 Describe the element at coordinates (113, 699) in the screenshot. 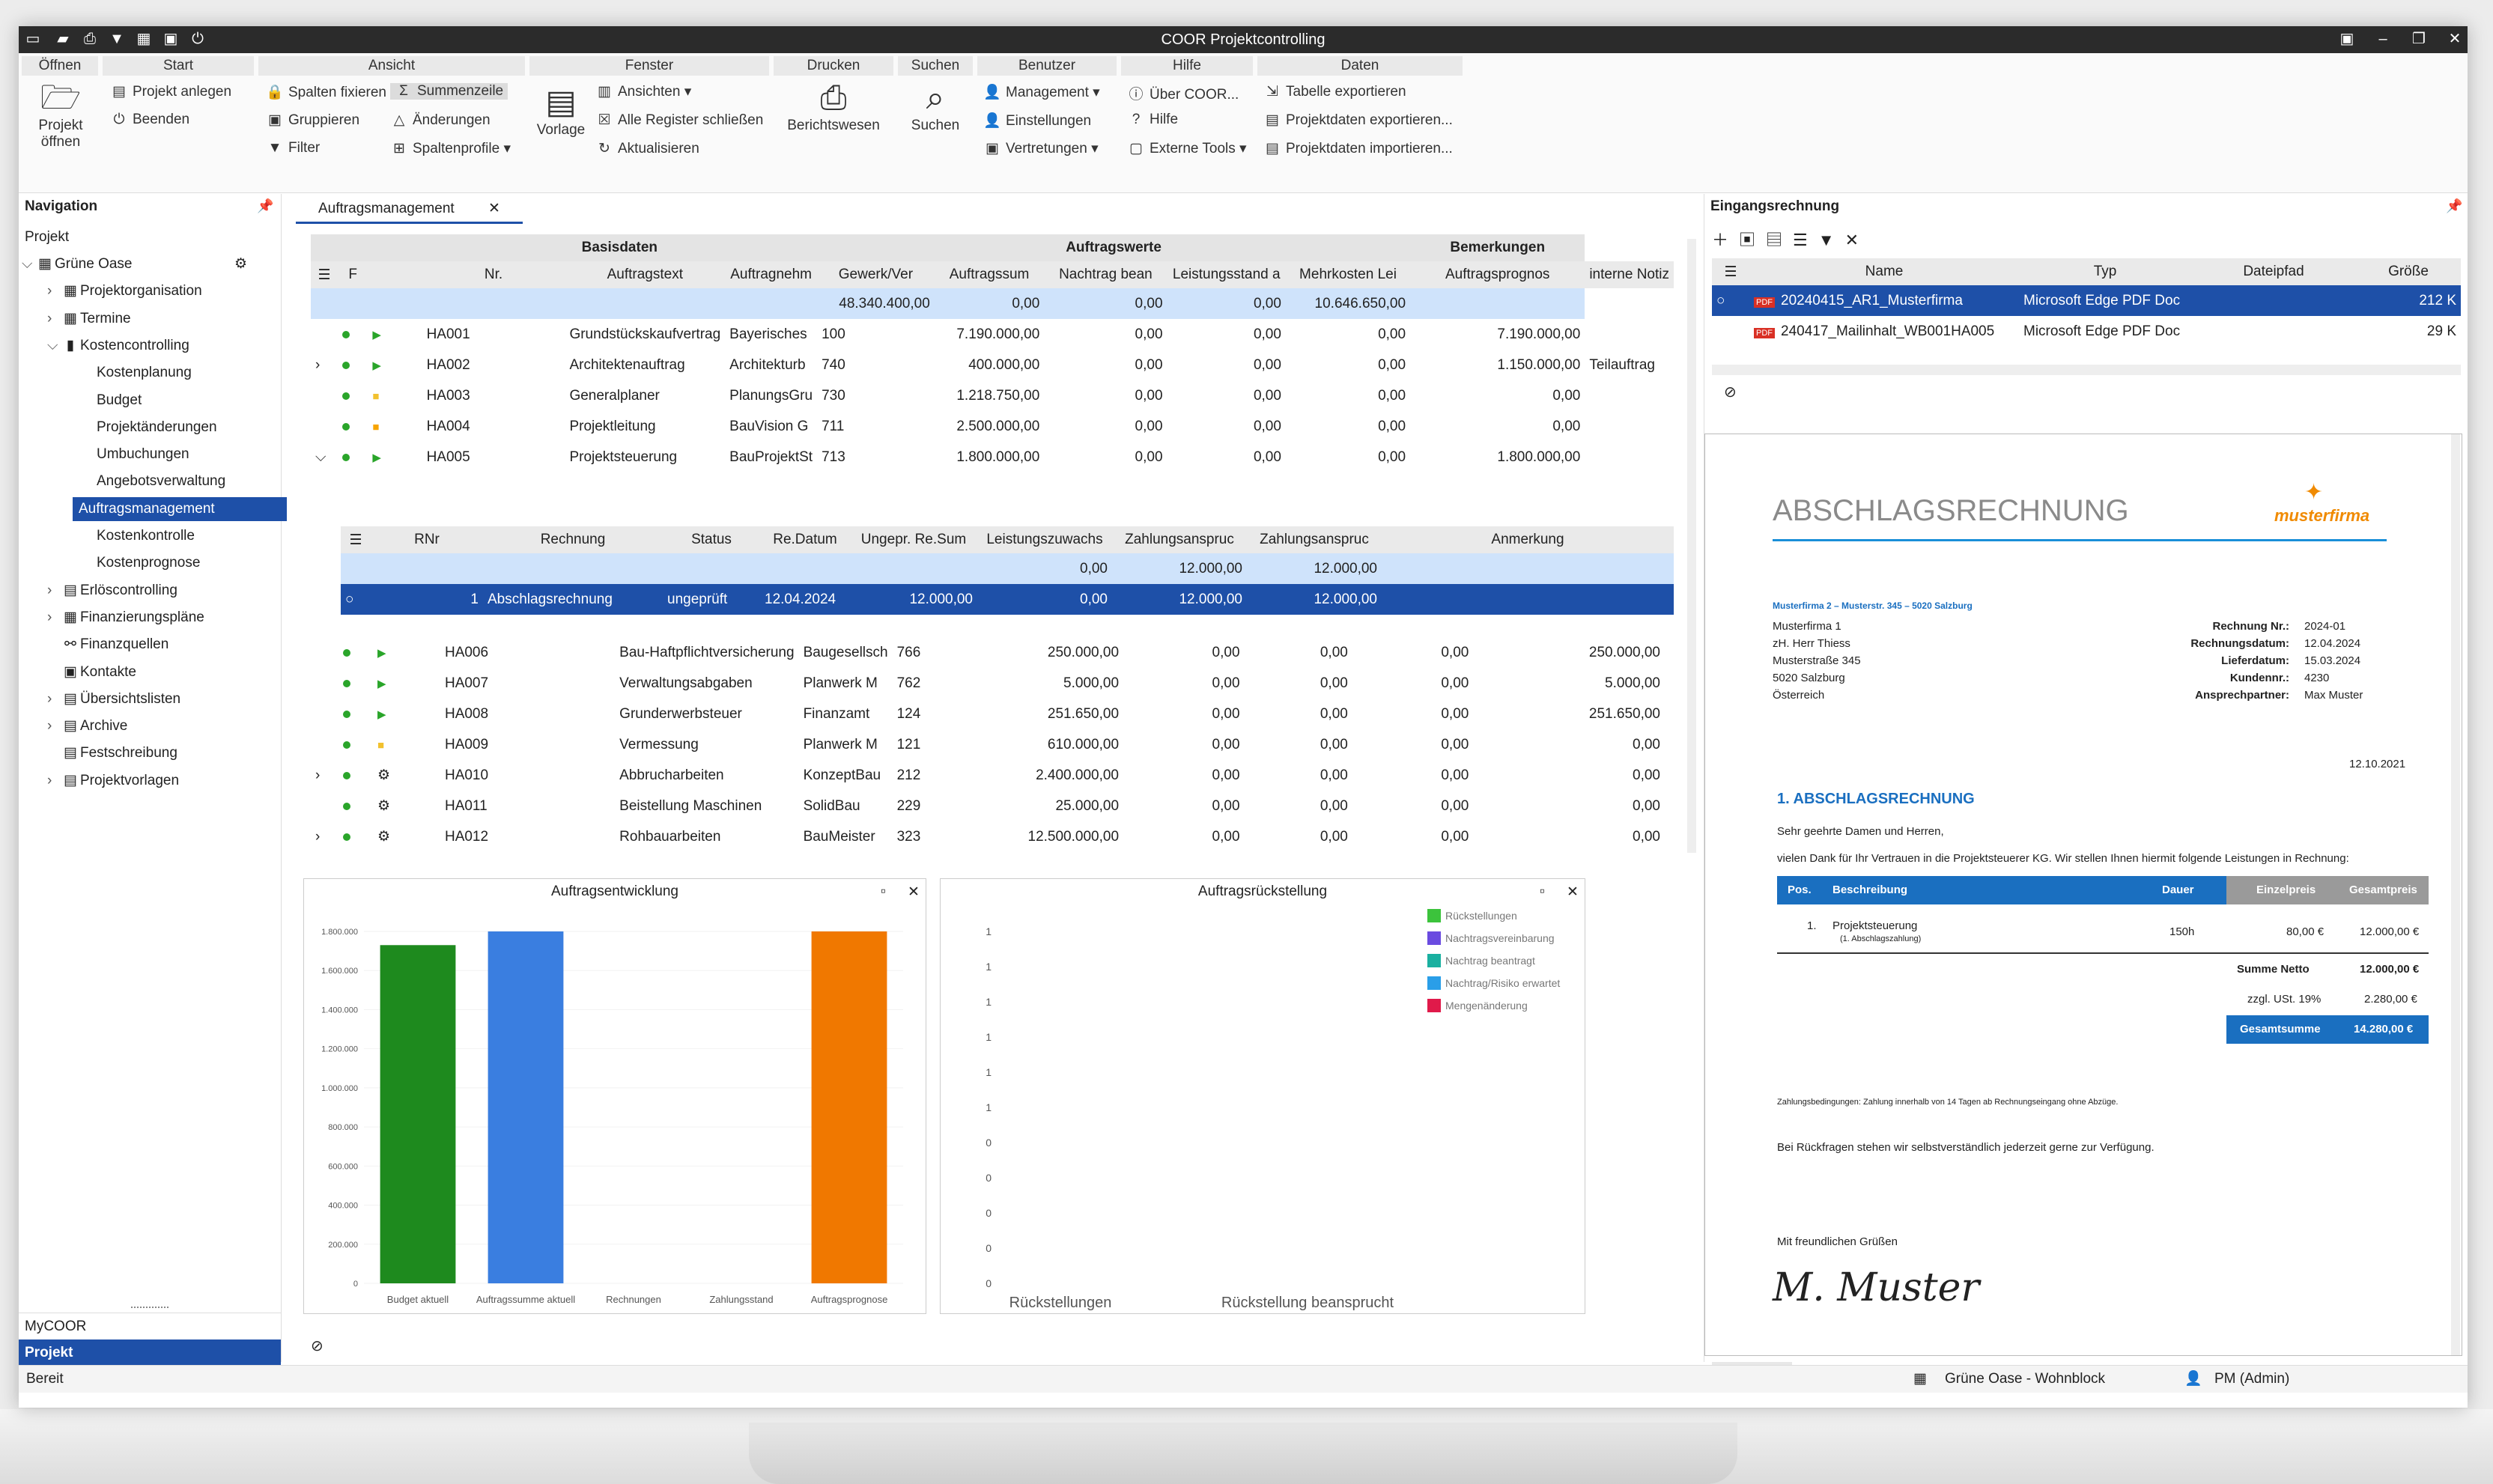

I see `tree-item: › ▤ Übersichtslisten` at that location.